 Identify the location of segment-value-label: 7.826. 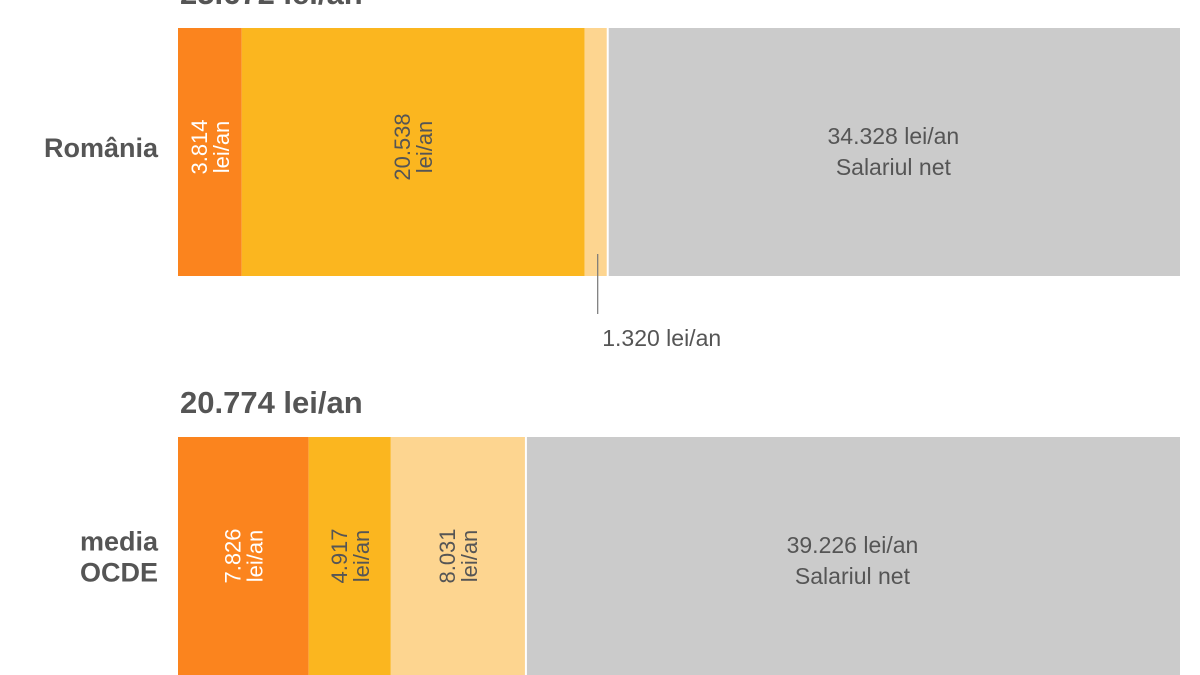
(232, 555).